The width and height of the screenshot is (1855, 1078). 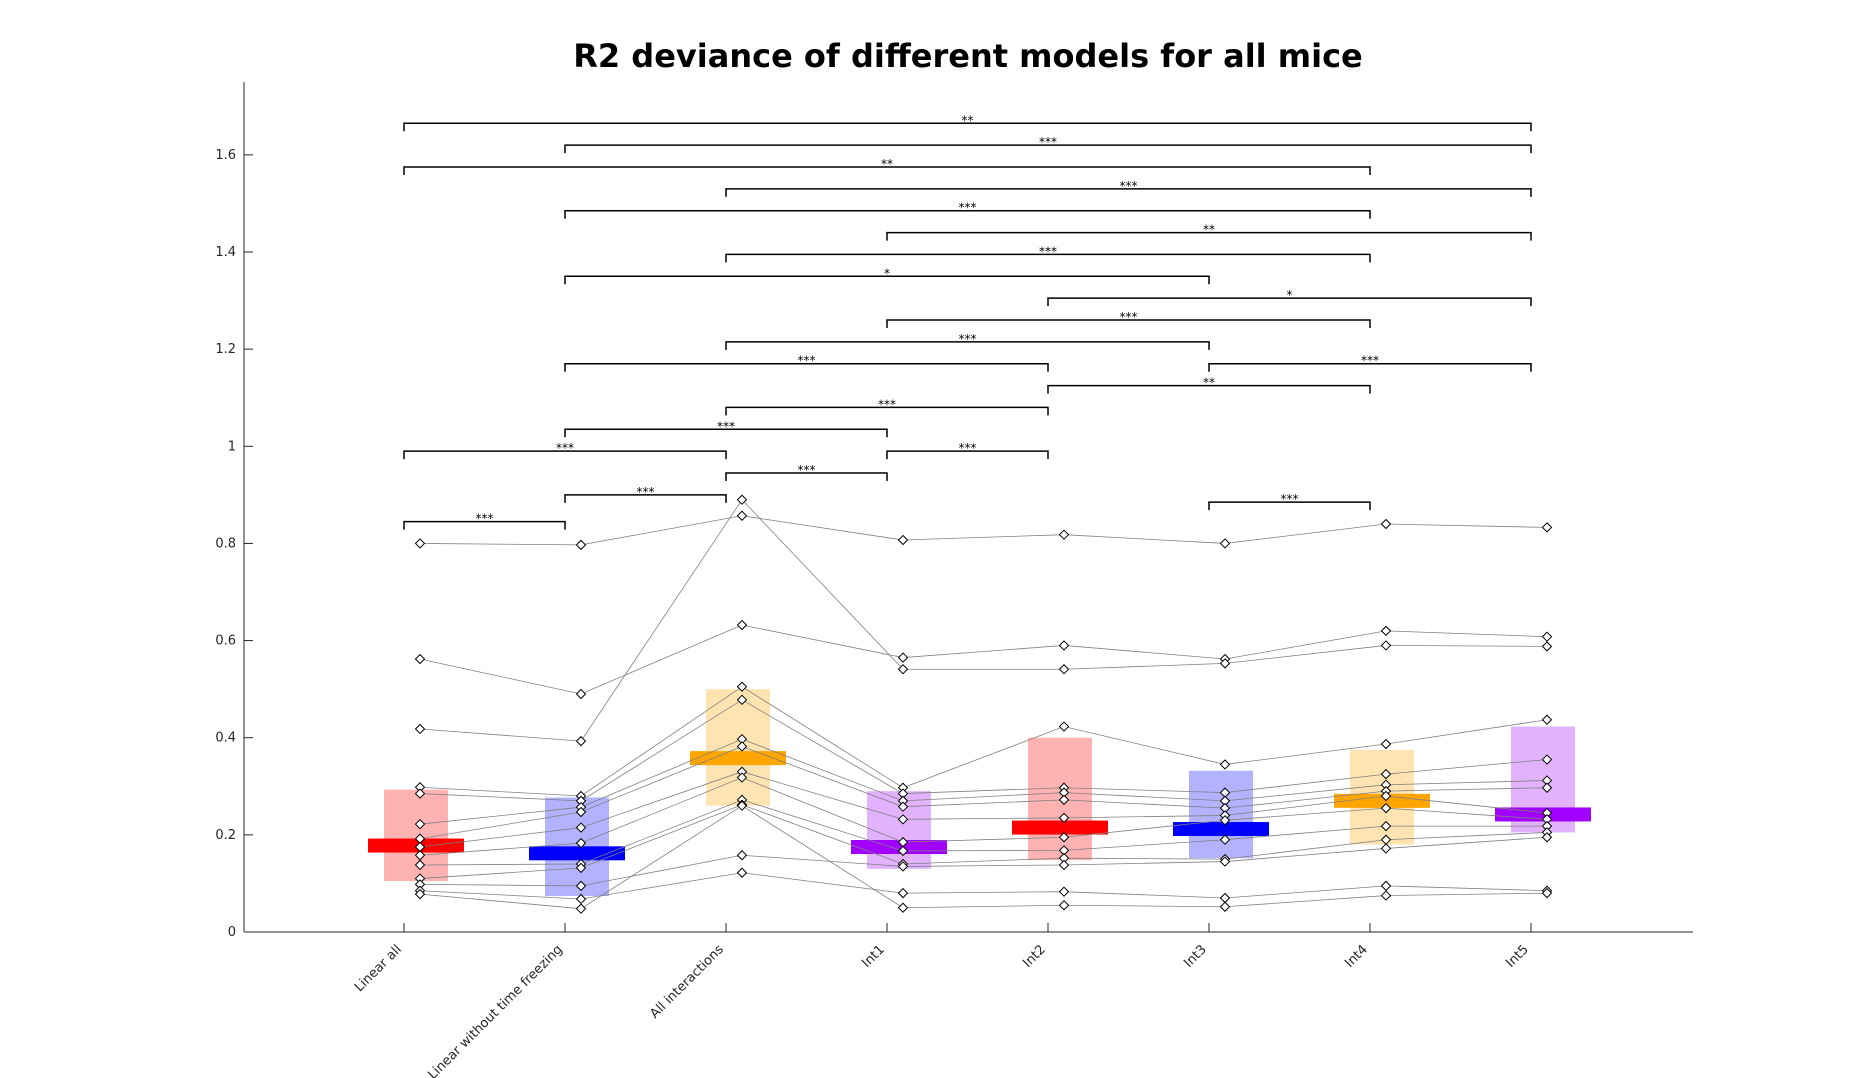 I want to click on x-tick-label: Linear without time freezing, so click(x=495, y=1010).